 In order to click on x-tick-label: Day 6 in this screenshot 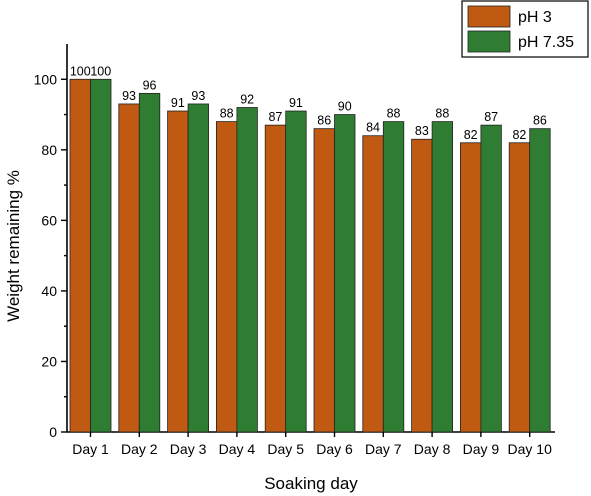, I will do `click(334, 449)`.